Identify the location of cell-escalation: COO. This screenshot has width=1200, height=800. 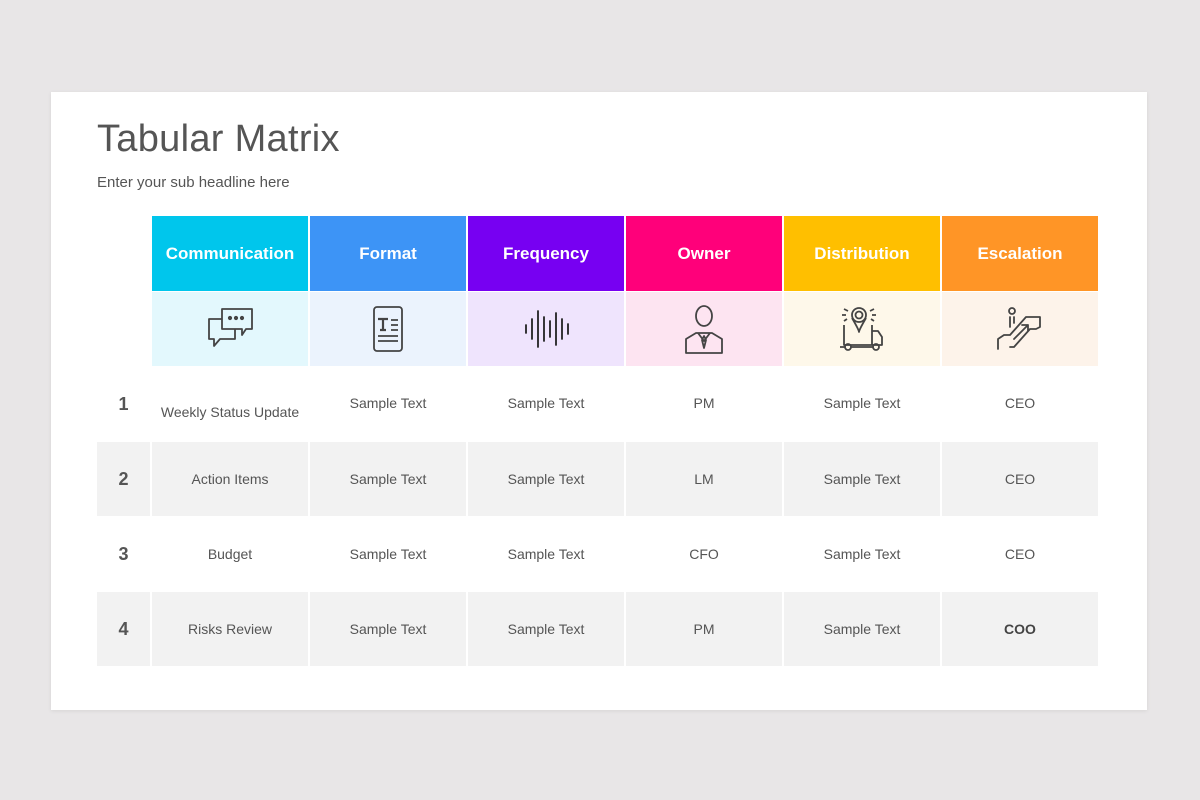
(1020, 629).